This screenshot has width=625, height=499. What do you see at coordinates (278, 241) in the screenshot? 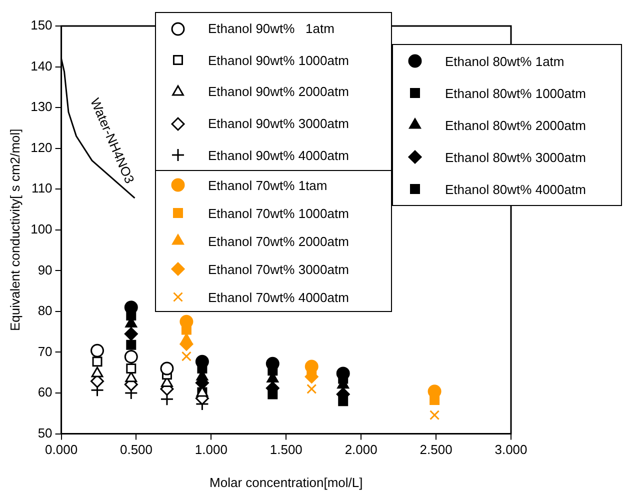
I see `legend-label: Ethanol 70wt% 2000atm` at bounding box center [278, 241].